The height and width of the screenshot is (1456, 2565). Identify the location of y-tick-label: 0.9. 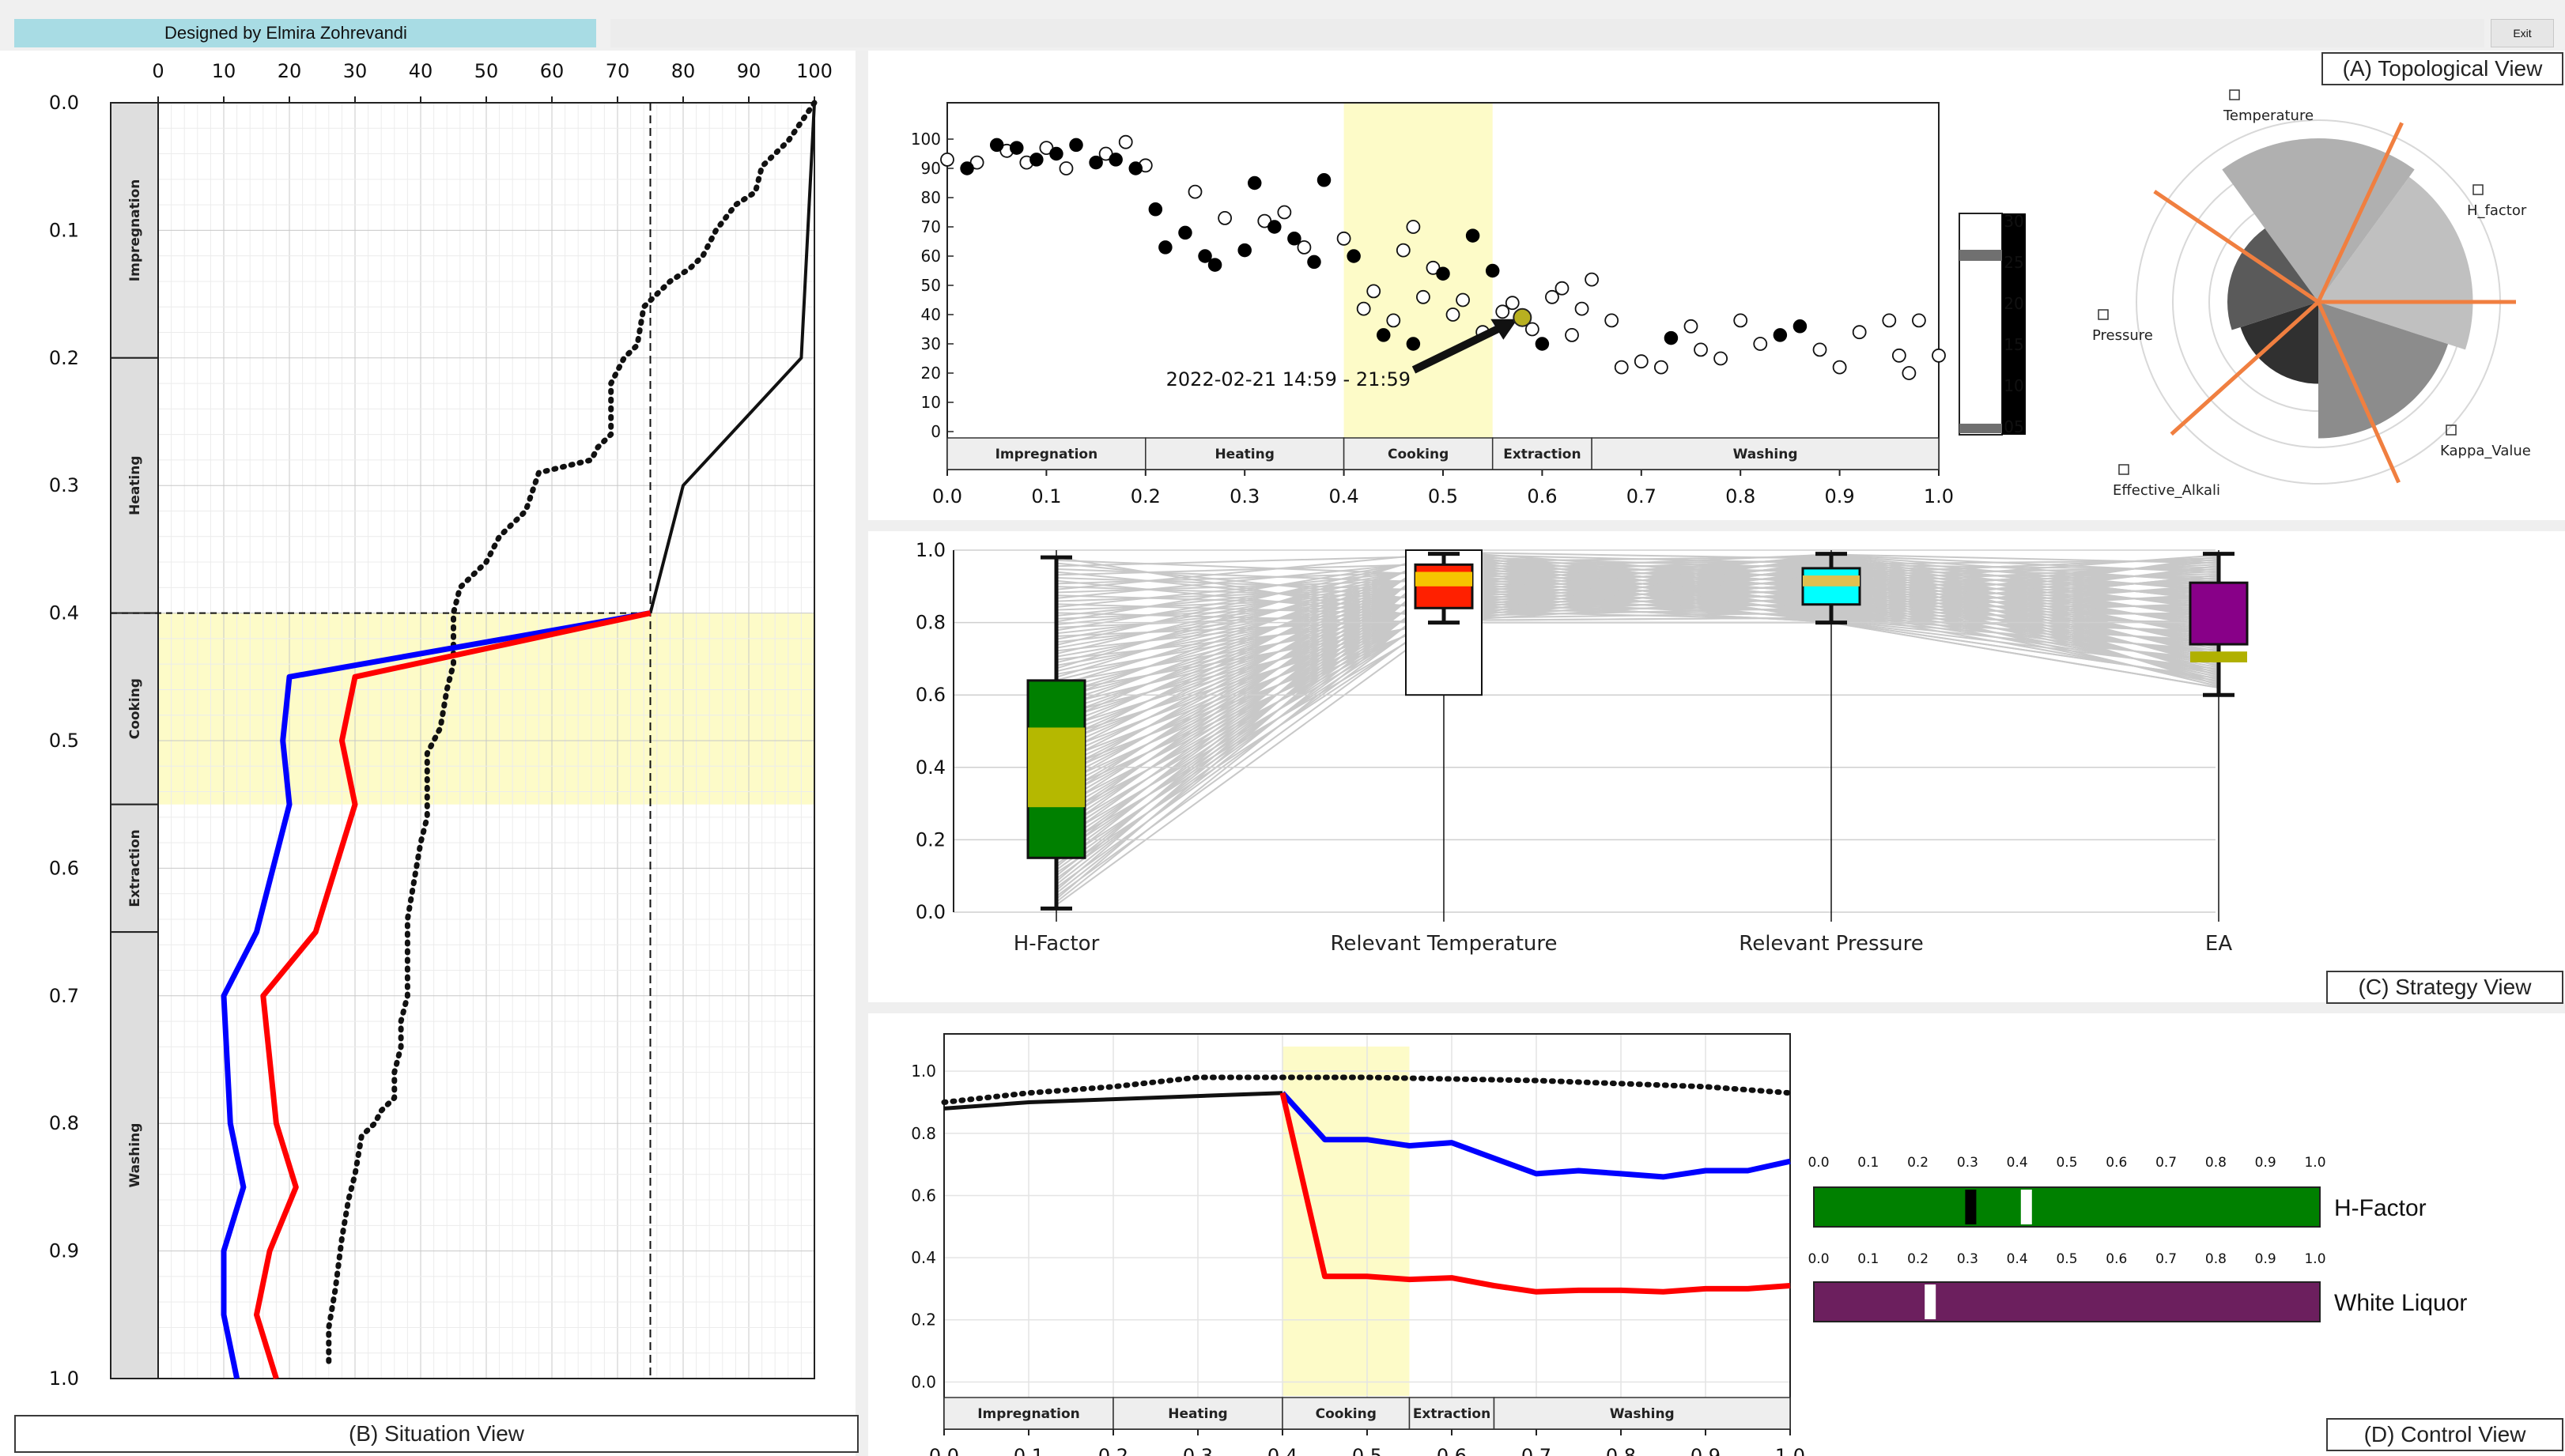
(64, 1251).